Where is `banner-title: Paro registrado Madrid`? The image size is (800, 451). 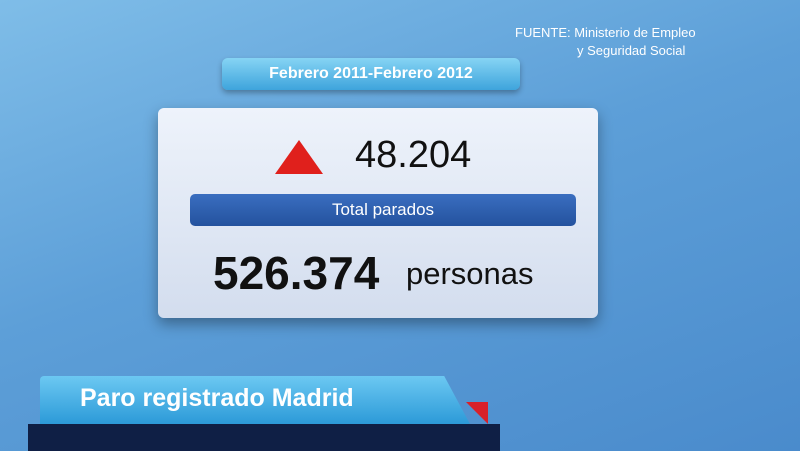
banner-title: Paro registrado Madrid is located at coordinates (217, 398).